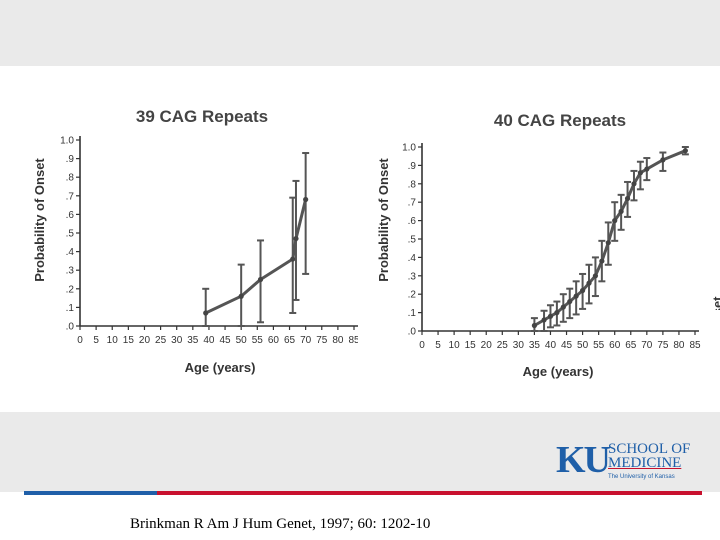 This screenshot has width=720, height=540. What do you see at coordinates (360, 452) in the screenshot?
I see `footer-band` at bounding box center [360, 452].